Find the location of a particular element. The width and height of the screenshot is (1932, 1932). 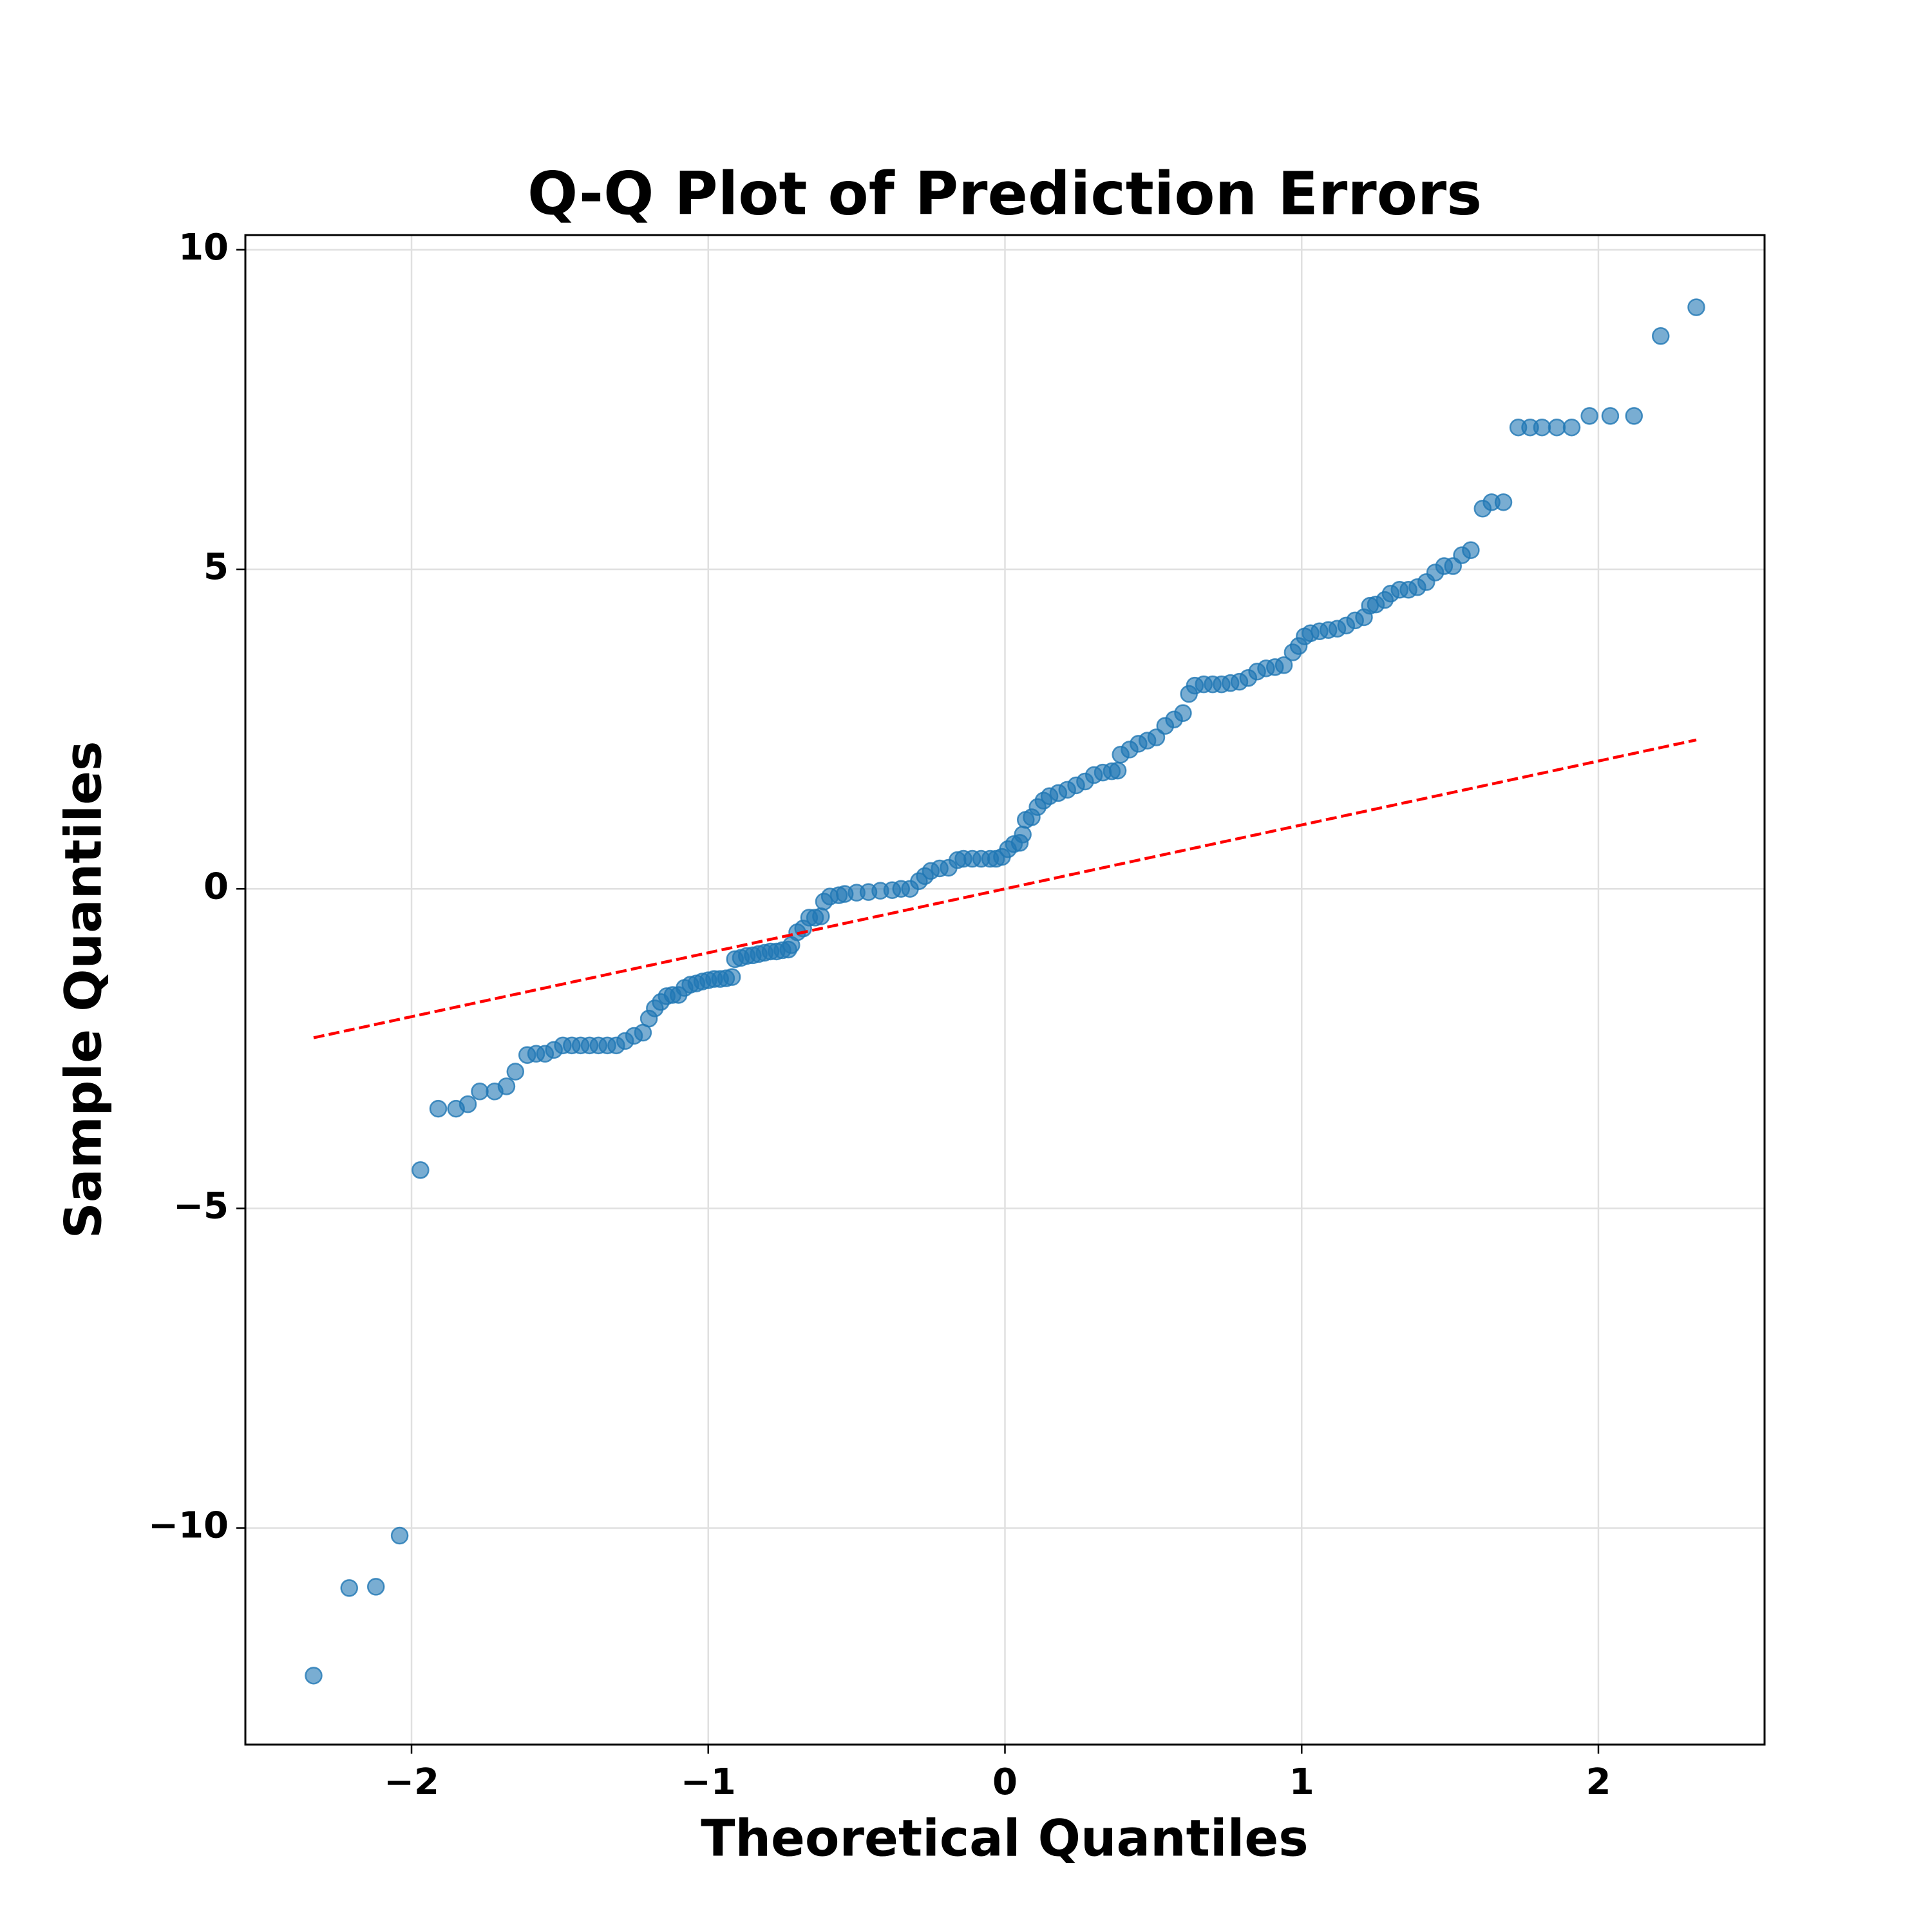

y-tick-label: −5 is located at coordinates (201, 1206).